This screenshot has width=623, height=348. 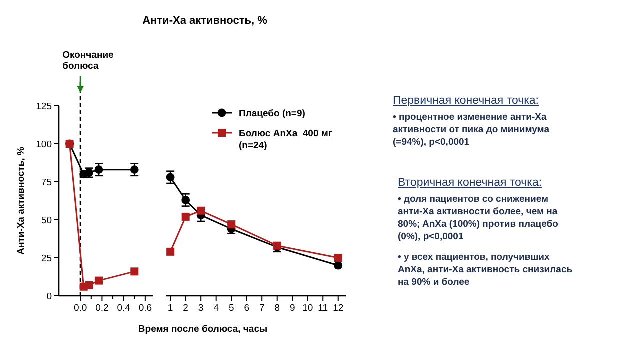 I want to click on y-tick-label: 75, so click(x=46, y=183).